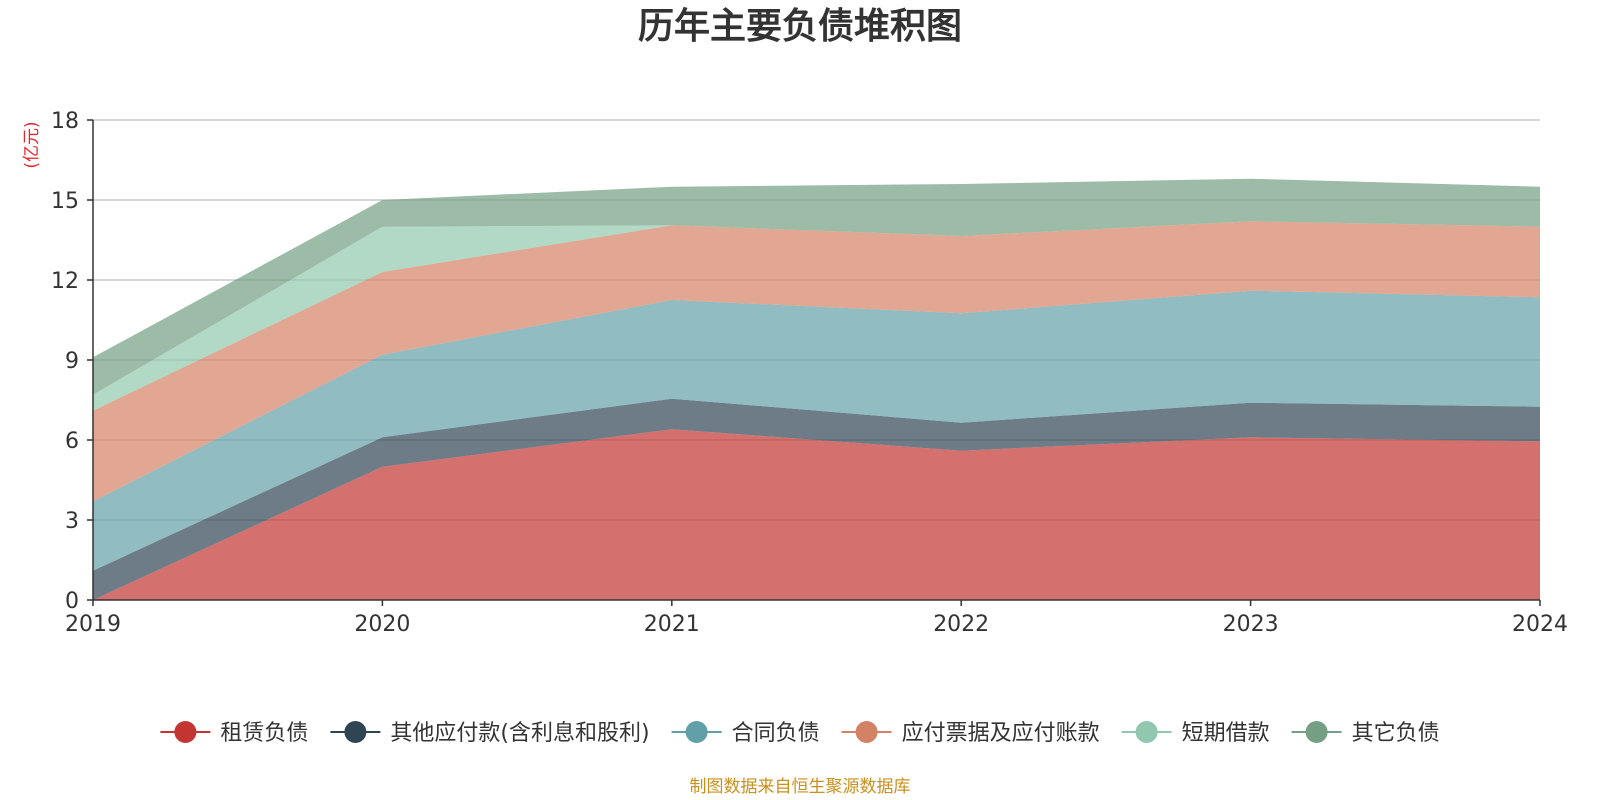  What do you see at coordinates (65, 121) in the screenshot?
I see `y-tick-label: 18` at bounding box center [65, 121].